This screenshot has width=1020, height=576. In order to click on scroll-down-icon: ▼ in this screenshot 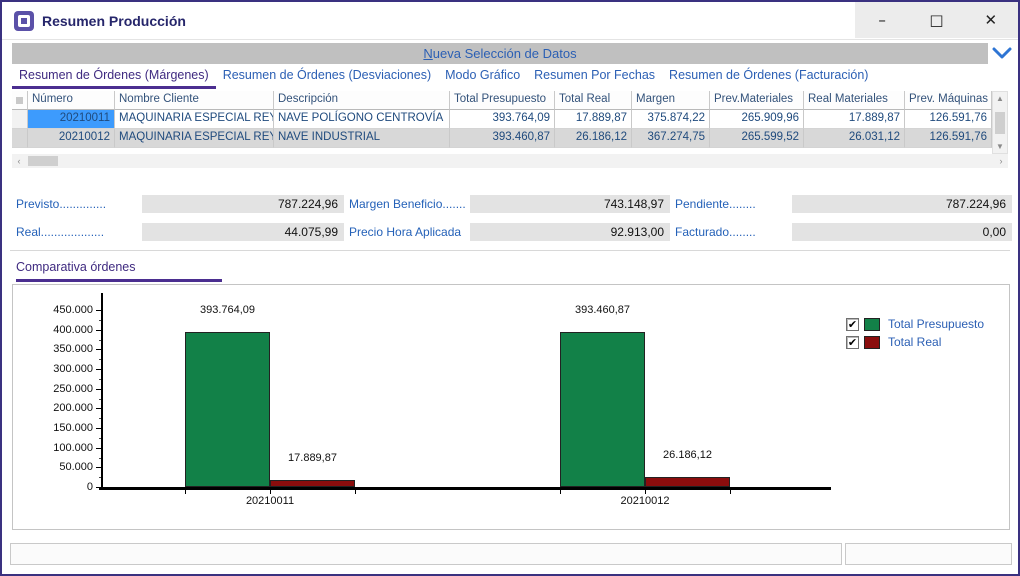, I will do `click(1000, 146)`.